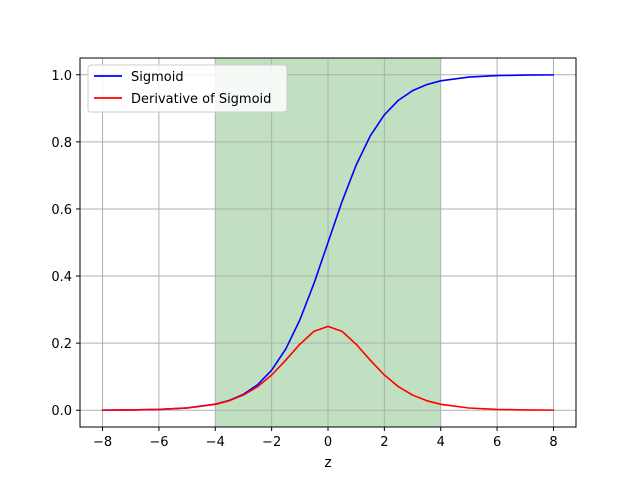  I want to click on x-tick-label-5: 2, so click(384, 442).